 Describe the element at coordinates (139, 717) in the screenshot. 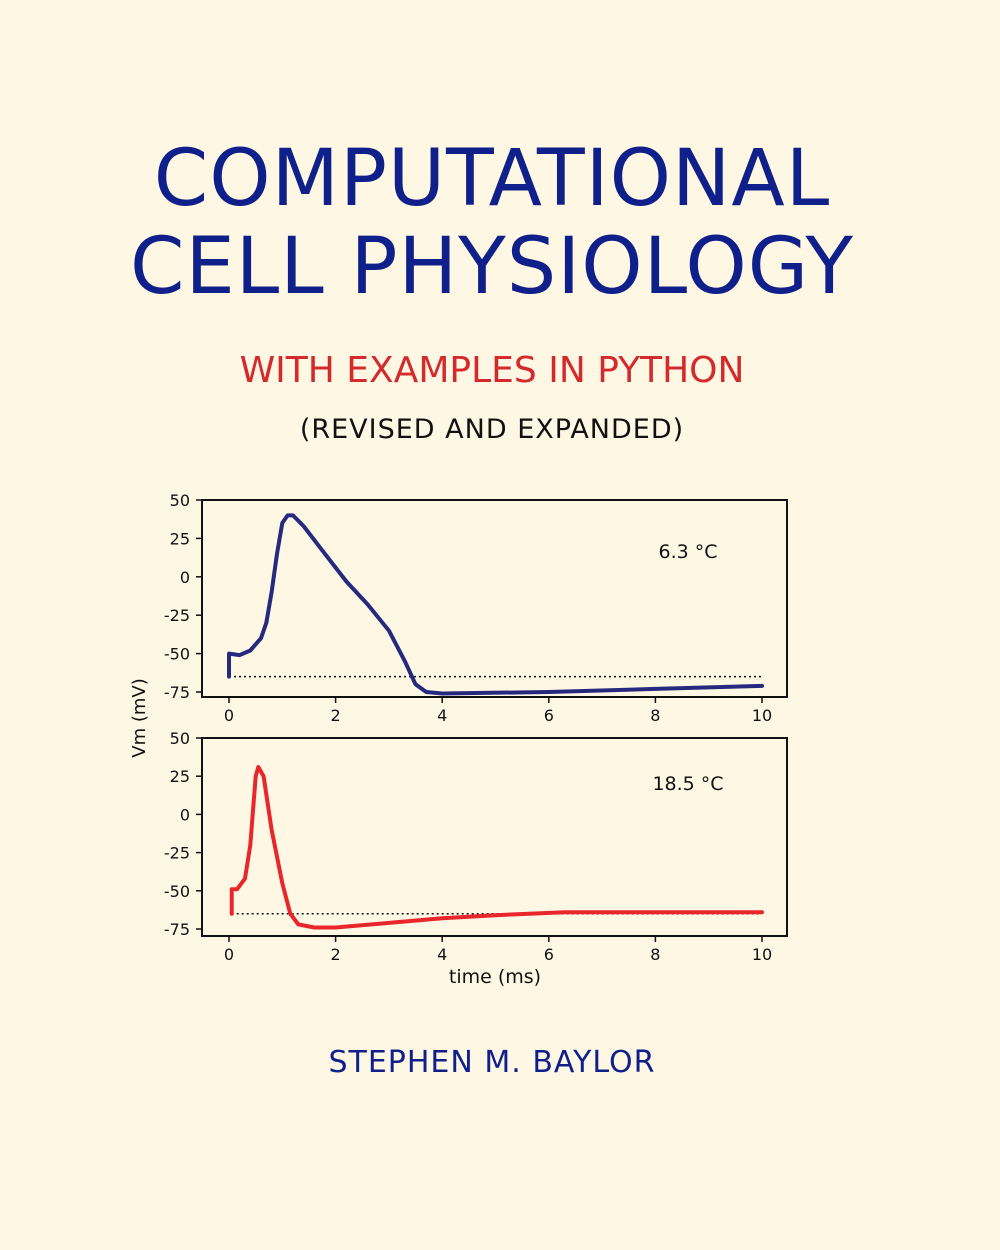

I see `y-axis-label: Vm (mV)` at that location.